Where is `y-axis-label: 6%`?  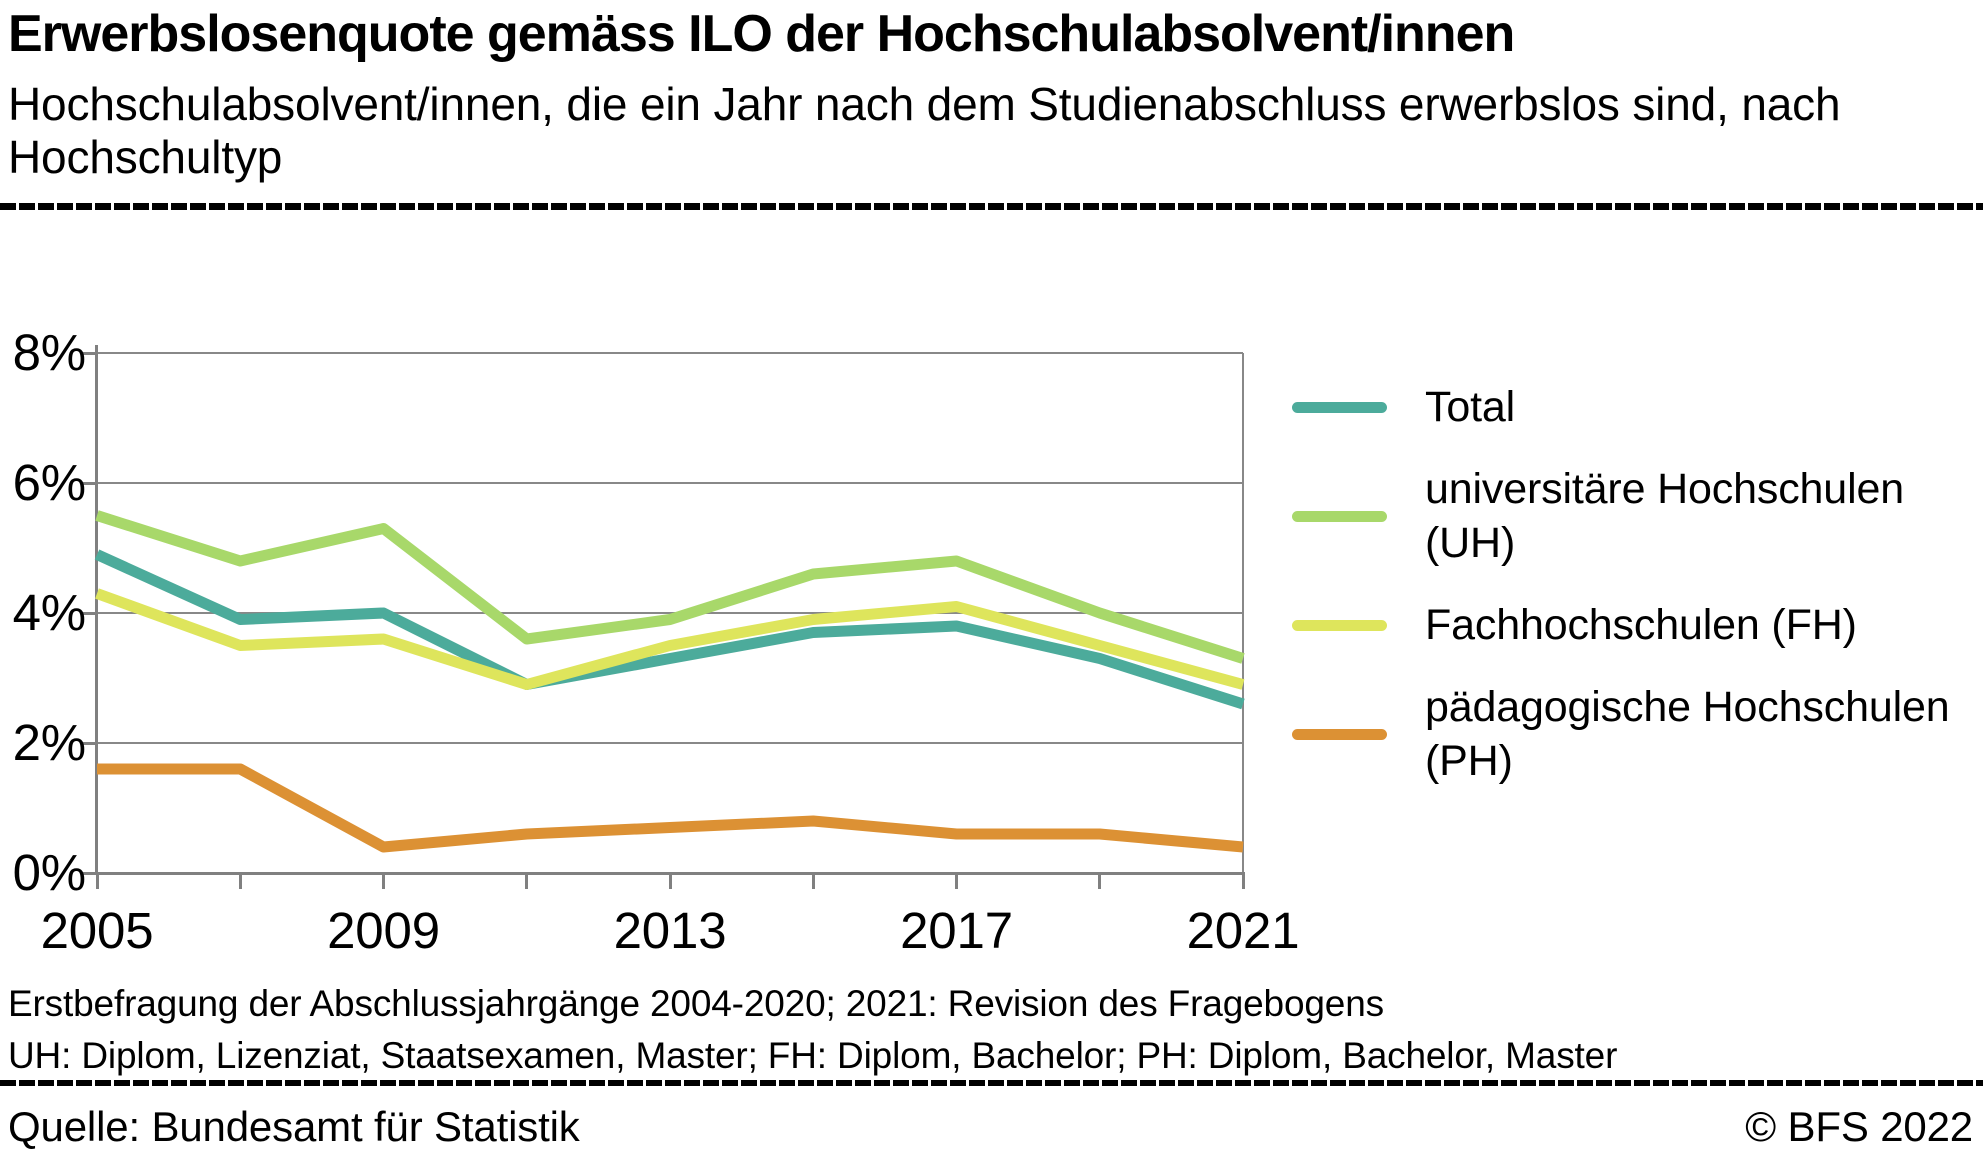
y-axis-label: 6% is located at coordinates (49, 482).